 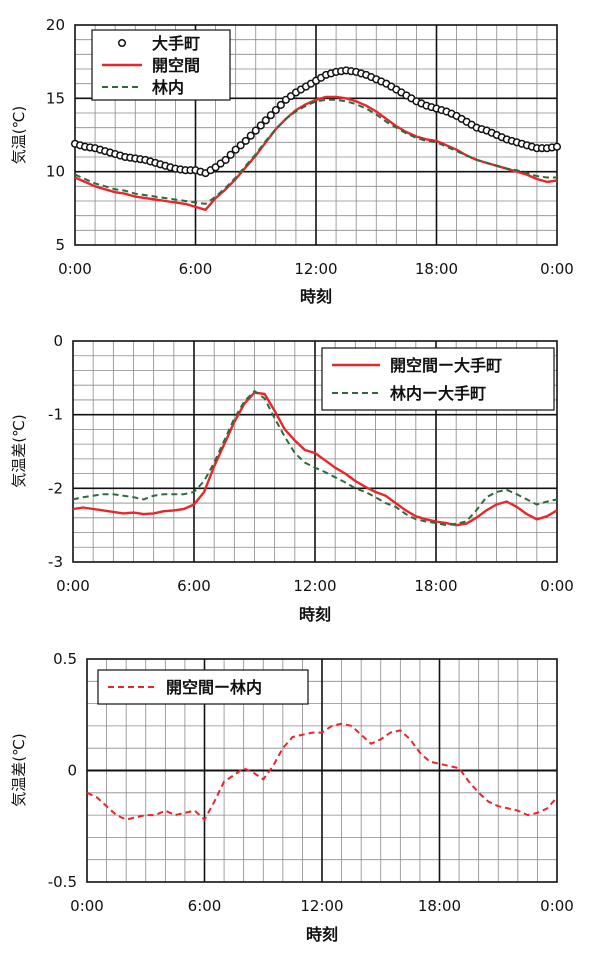 I want to click on y-axis-label: 気温(℃), so click(x=19, y=135).